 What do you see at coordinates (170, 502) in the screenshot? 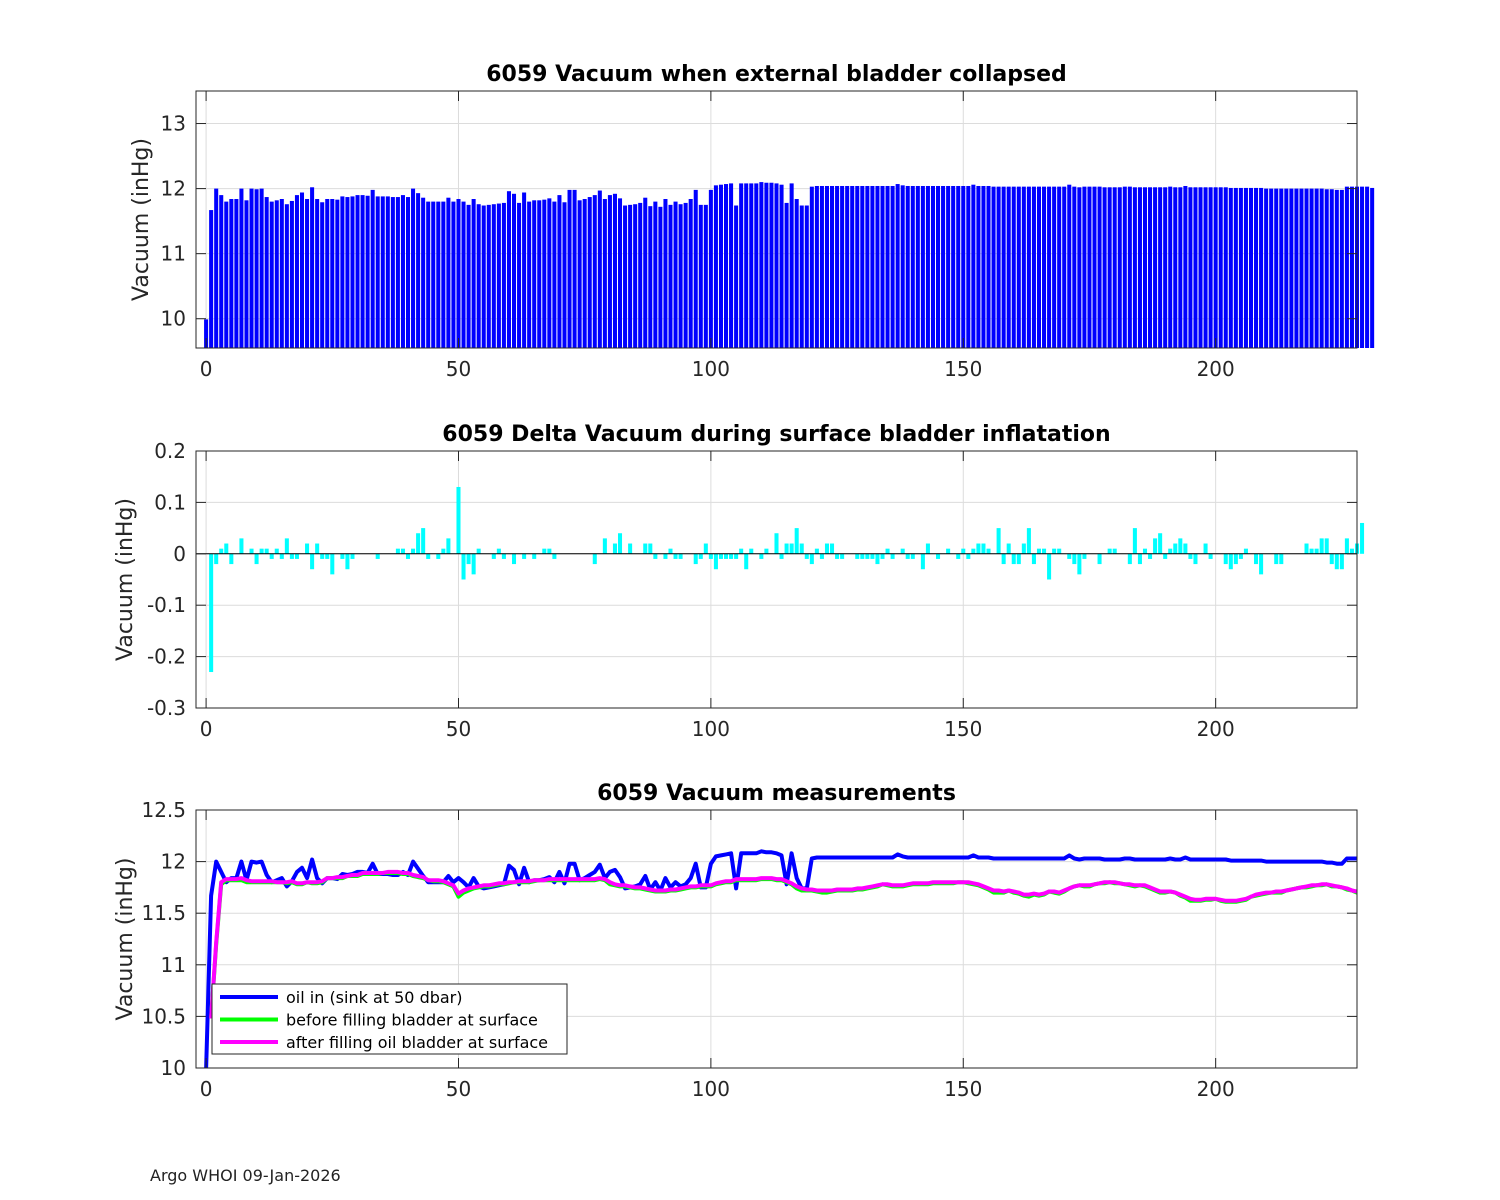
I see `y-tick-label: 0.1` at bounding box center [170, 502].